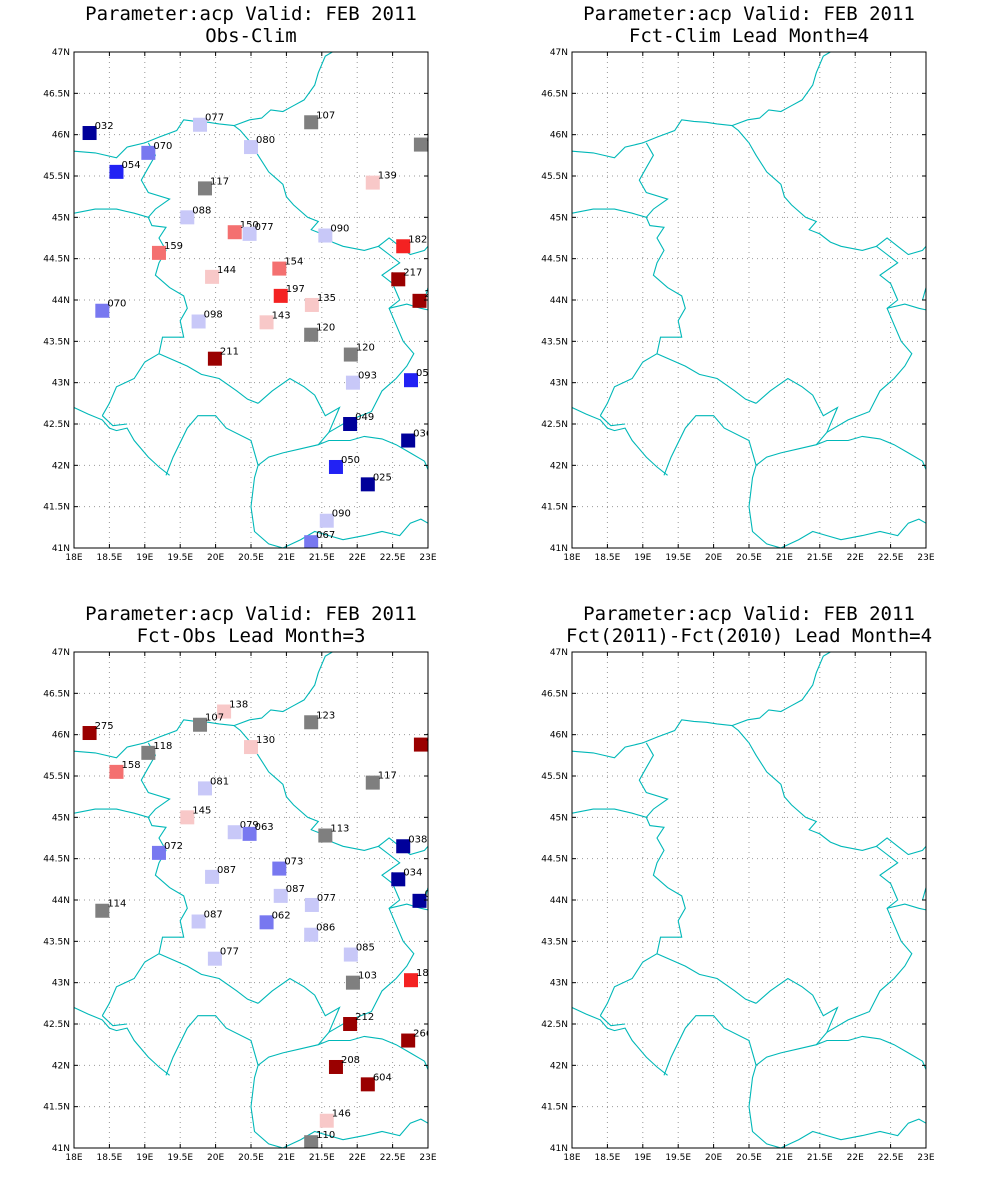  I want to click on panel-title-line2: Obs-Clim, so click(251, 36).